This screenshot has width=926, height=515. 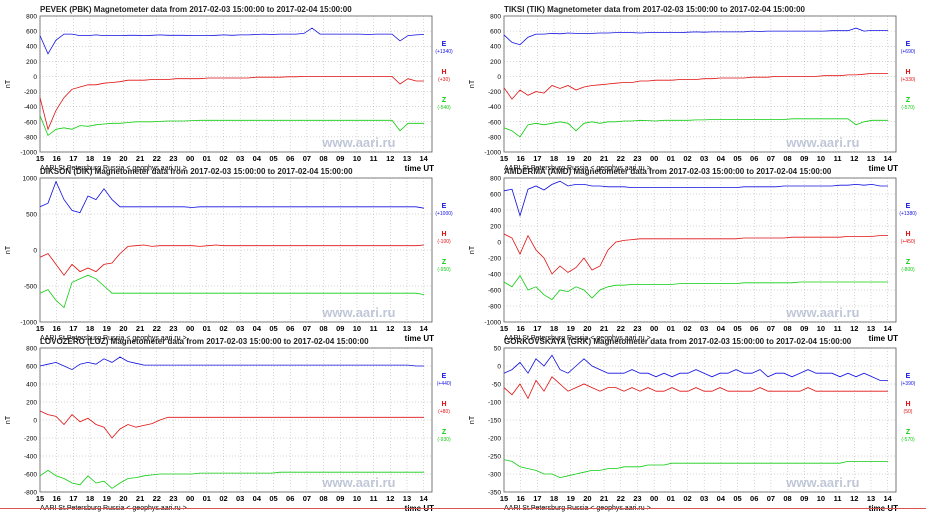 What do you see at coordinates (444, 108) in the screenshot?
I see `legend-offset-Z: (-540)` at bounding box center [444, 108].